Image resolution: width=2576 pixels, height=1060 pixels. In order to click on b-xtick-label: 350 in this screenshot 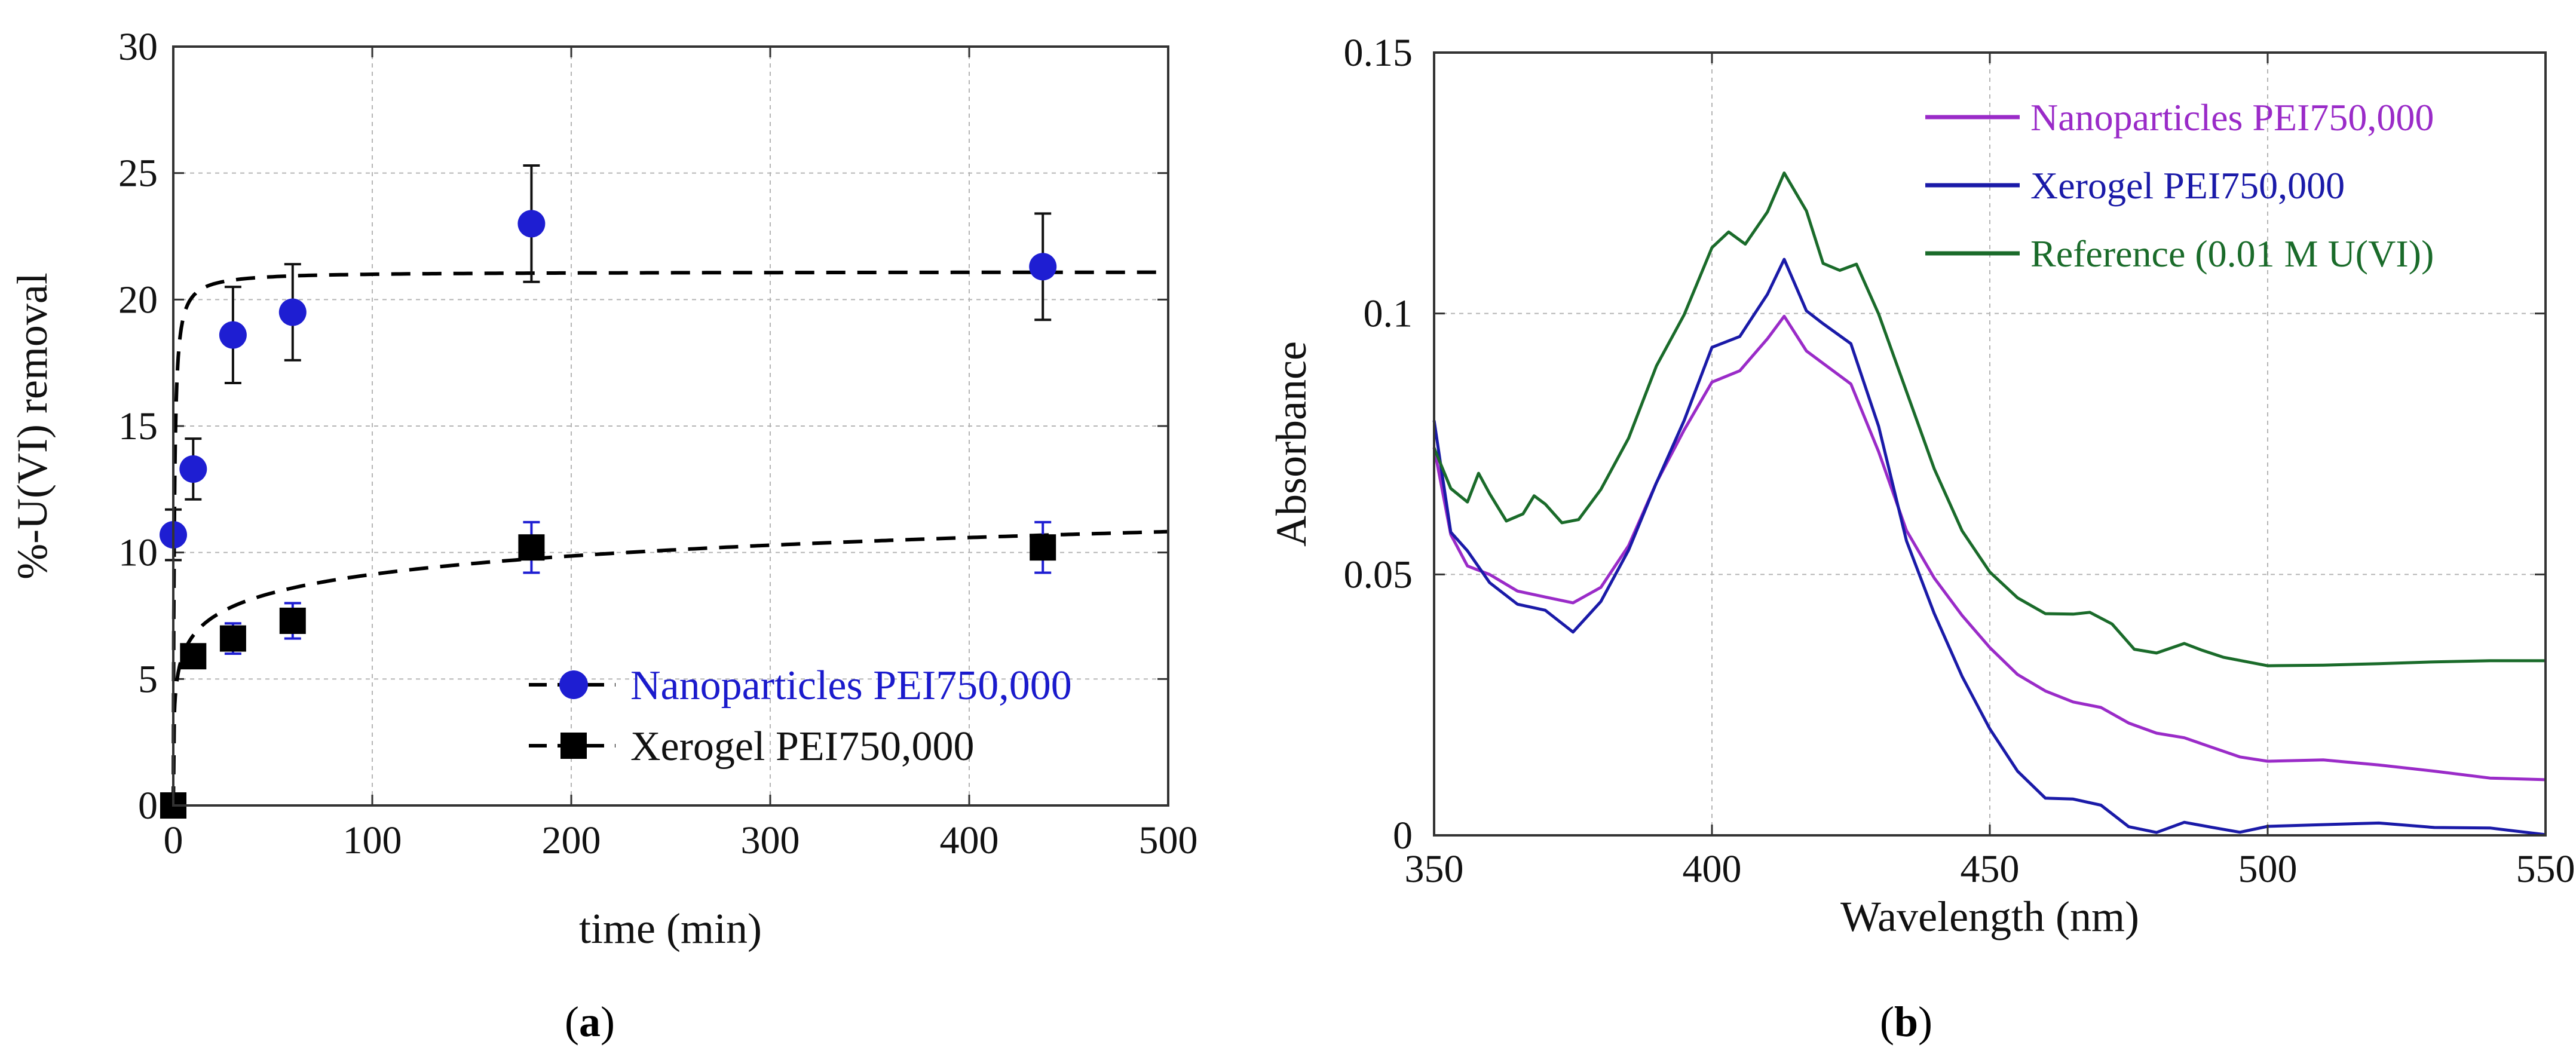, I will do `click(1435, 869)`.